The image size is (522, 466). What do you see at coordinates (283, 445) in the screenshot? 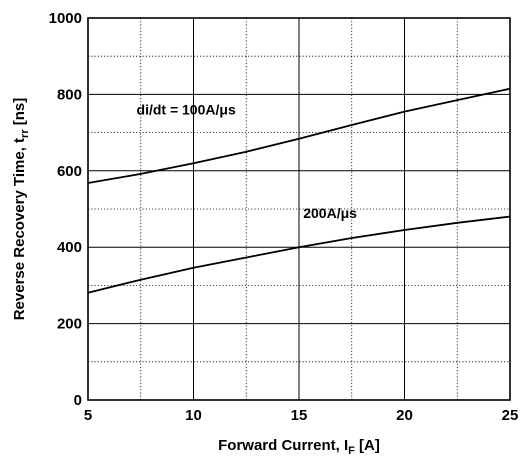
I see `x-axis-title-main: Forward Current, I` at bounding box center [283, 445].